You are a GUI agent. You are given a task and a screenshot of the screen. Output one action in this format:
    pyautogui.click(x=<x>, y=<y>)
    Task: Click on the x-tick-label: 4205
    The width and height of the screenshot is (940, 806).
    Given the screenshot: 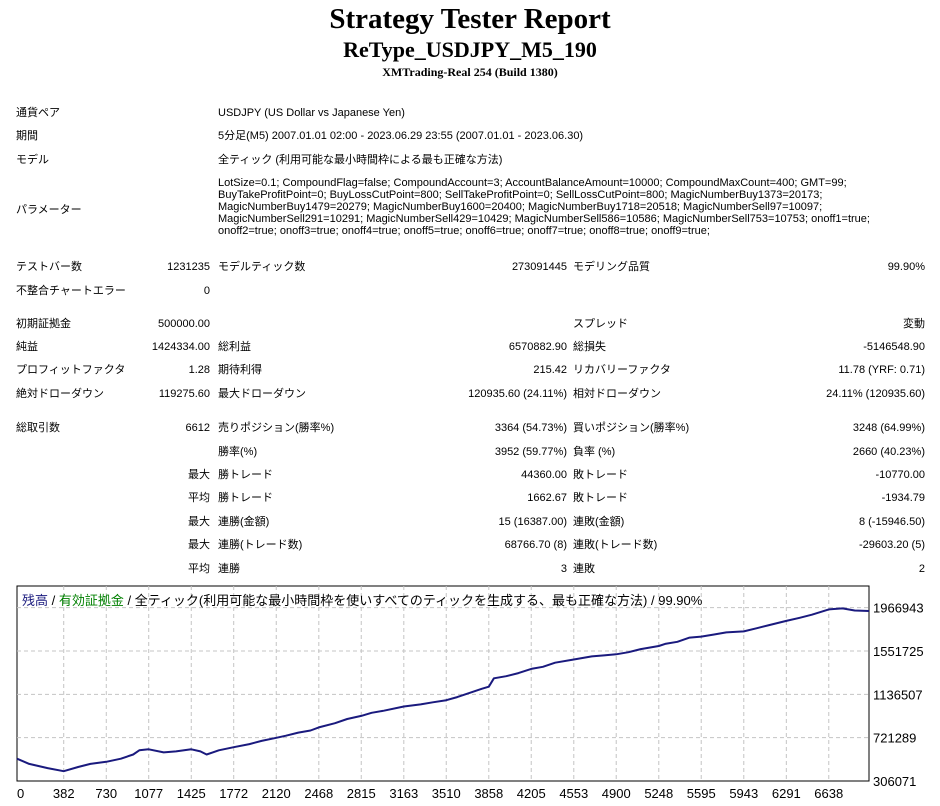 What is the action you would take?
    pyautogui.click(x=531, y=793)
    